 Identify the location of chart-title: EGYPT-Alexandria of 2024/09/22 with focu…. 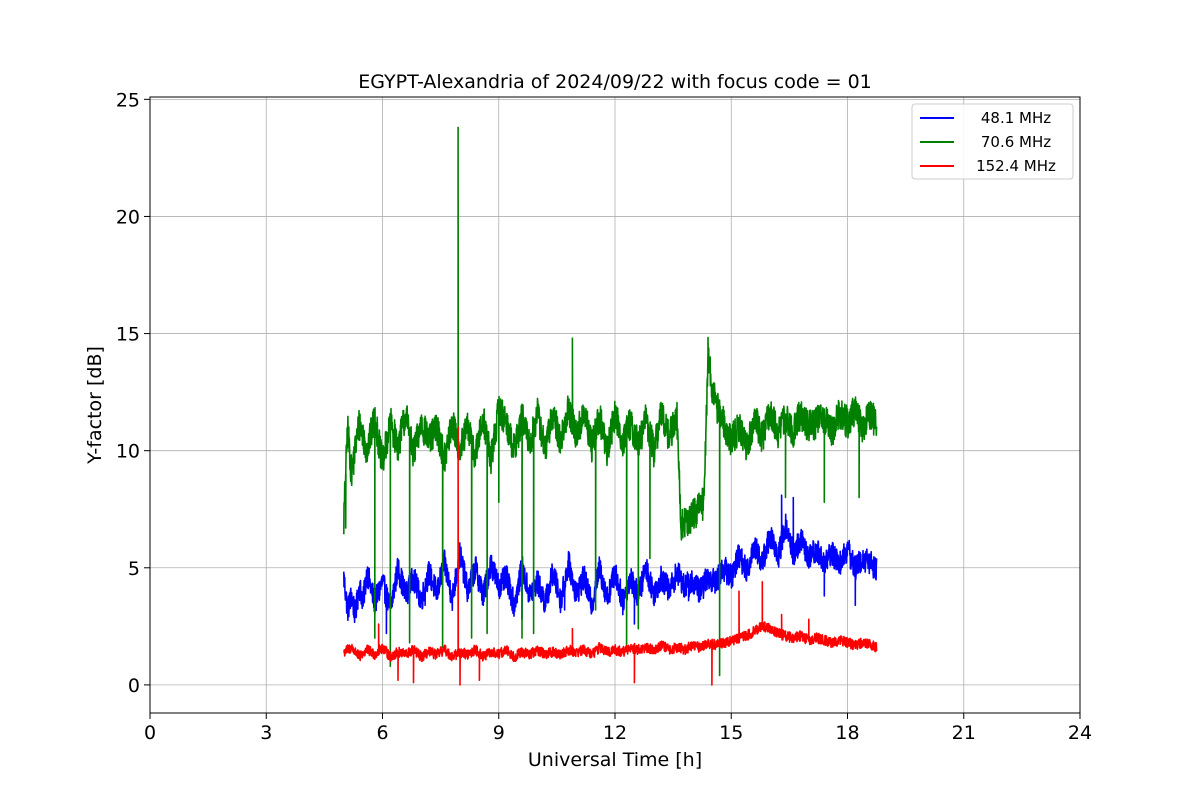
(615, 82).